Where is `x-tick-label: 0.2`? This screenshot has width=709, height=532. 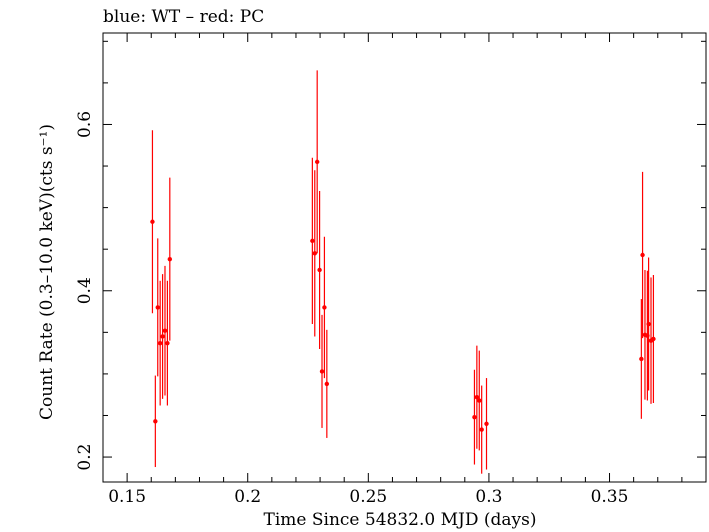
x-tick-label: 0.2 is located at coordinates (247, 497).